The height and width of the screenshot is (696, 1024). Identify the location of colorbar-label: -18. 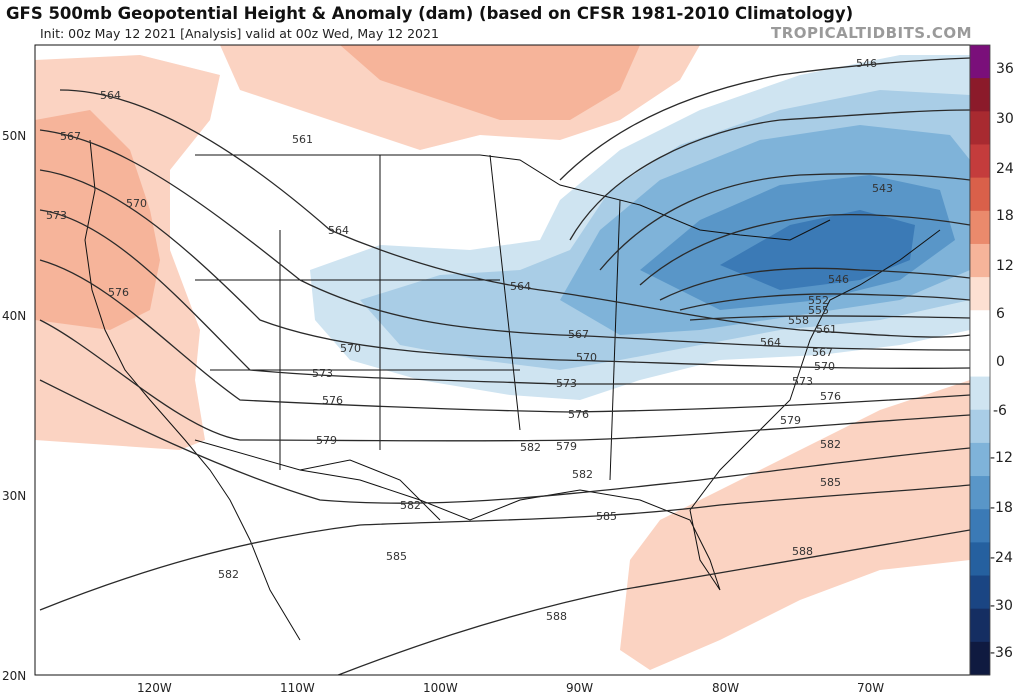
(1001, 508).